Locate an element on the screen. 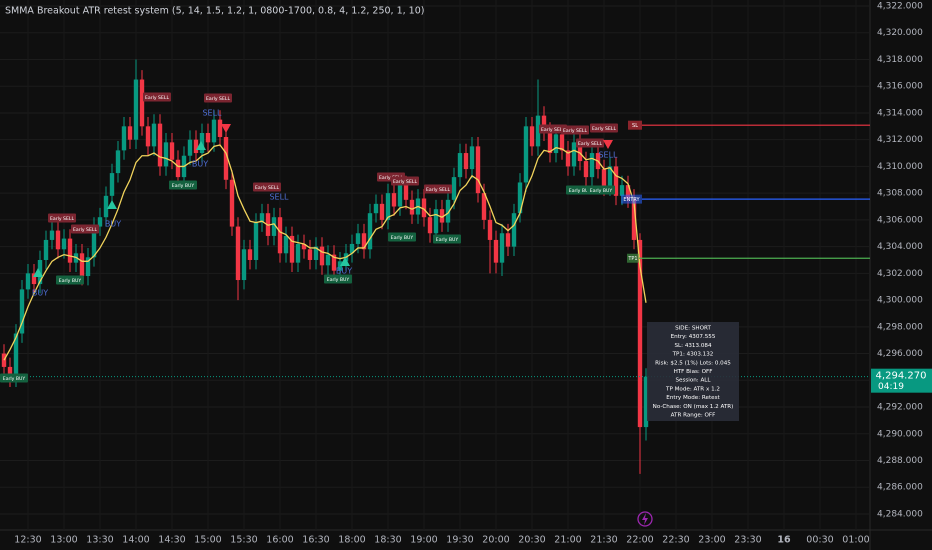 This screenshot has height=550, width=932. y-tick-label: 4,300.000 is located at coordinates (900, 301).